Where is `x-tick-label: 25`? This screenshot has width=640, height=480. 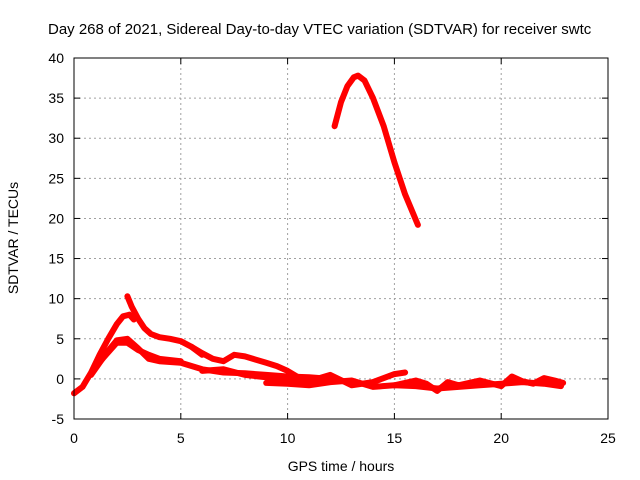 x-tick-label: 25 is located at coordinates (608, 438).